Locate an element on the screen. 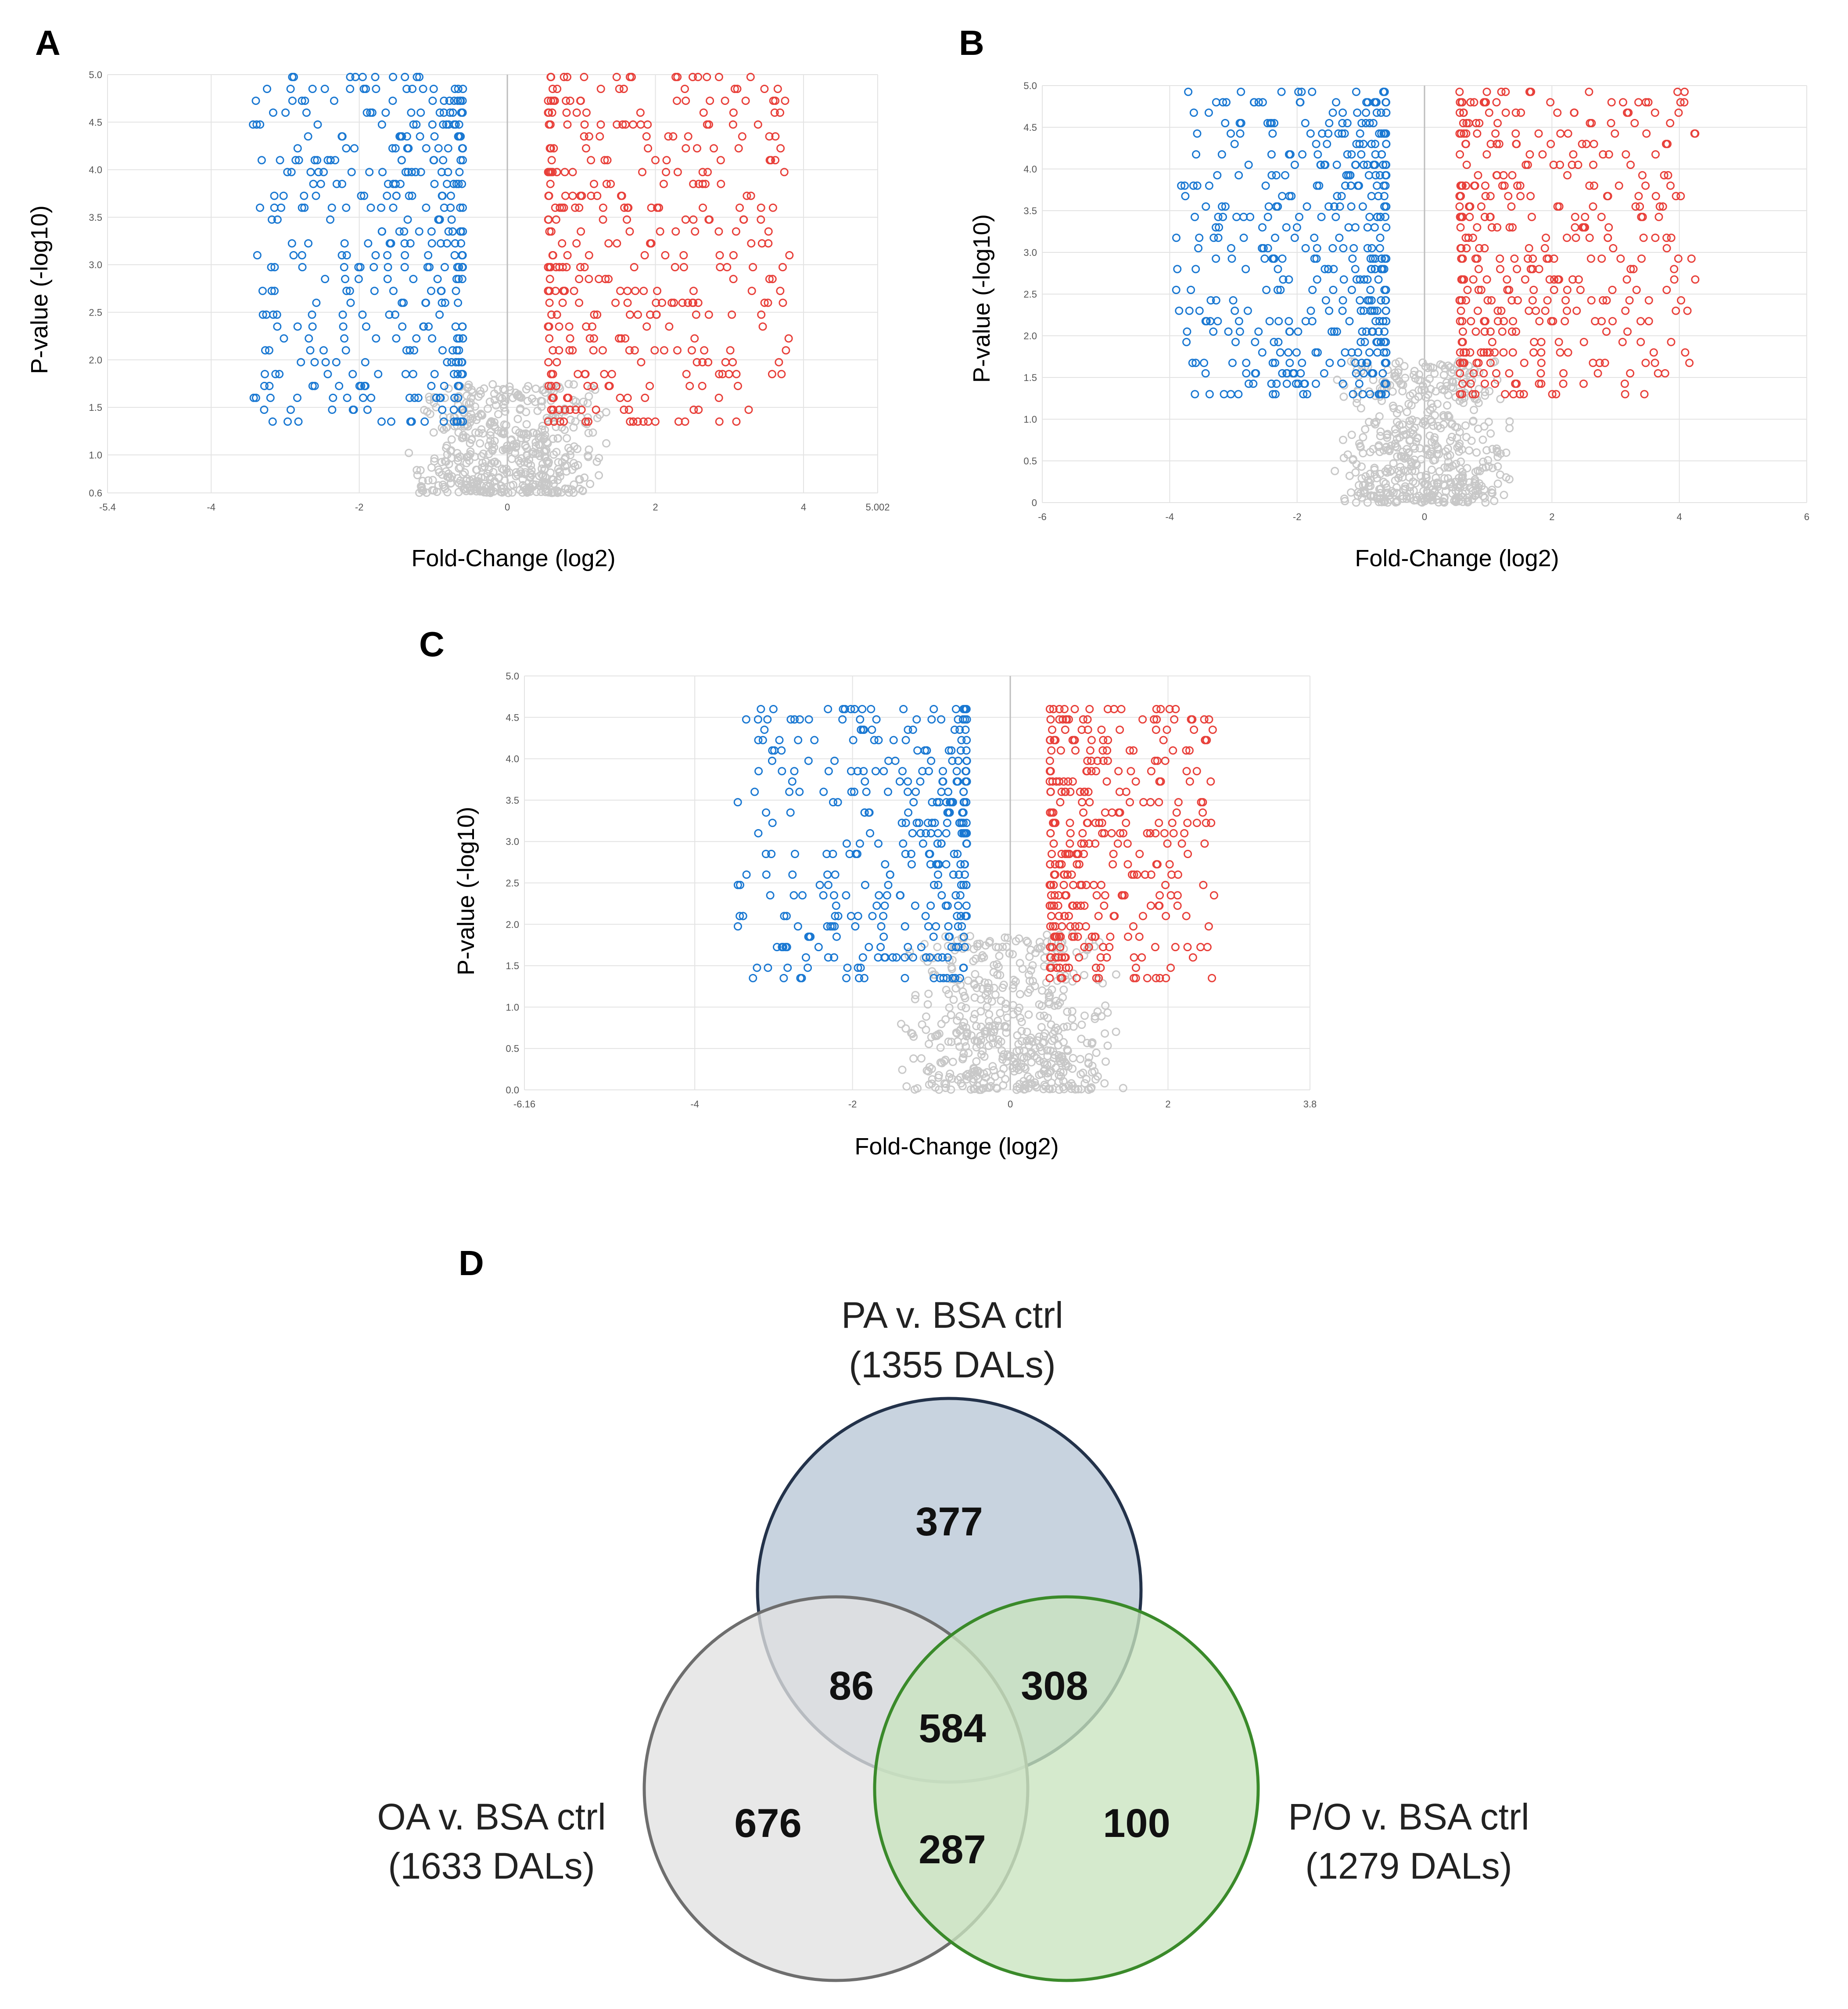  x-axis-title-a: Fold-Change (log2) is located at coordinates (513, 558).